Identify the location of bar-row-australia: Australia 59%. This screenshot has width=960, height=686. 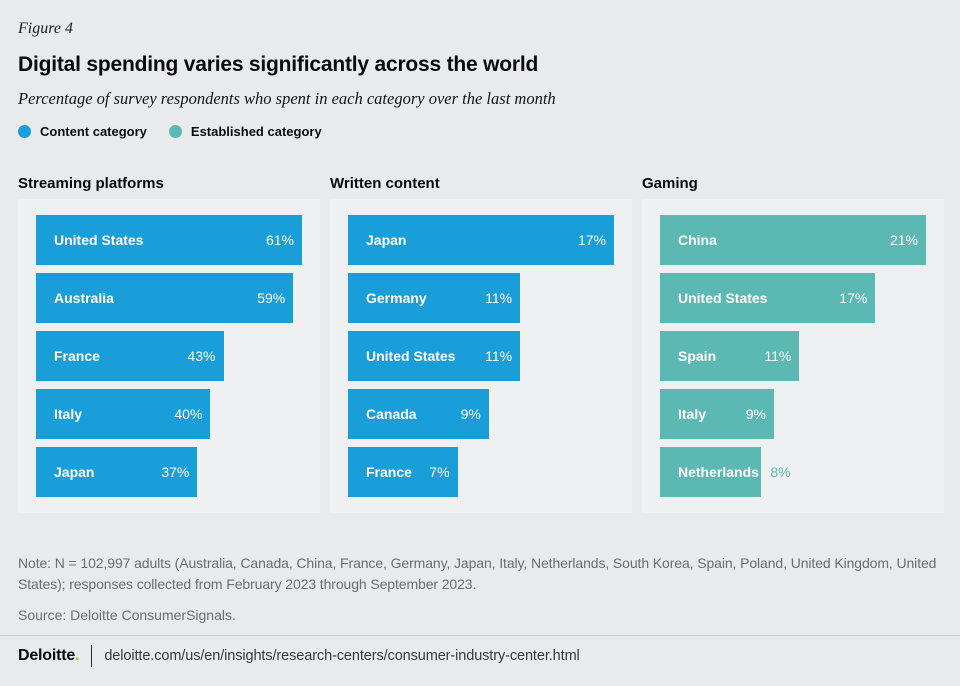
(169, 298).